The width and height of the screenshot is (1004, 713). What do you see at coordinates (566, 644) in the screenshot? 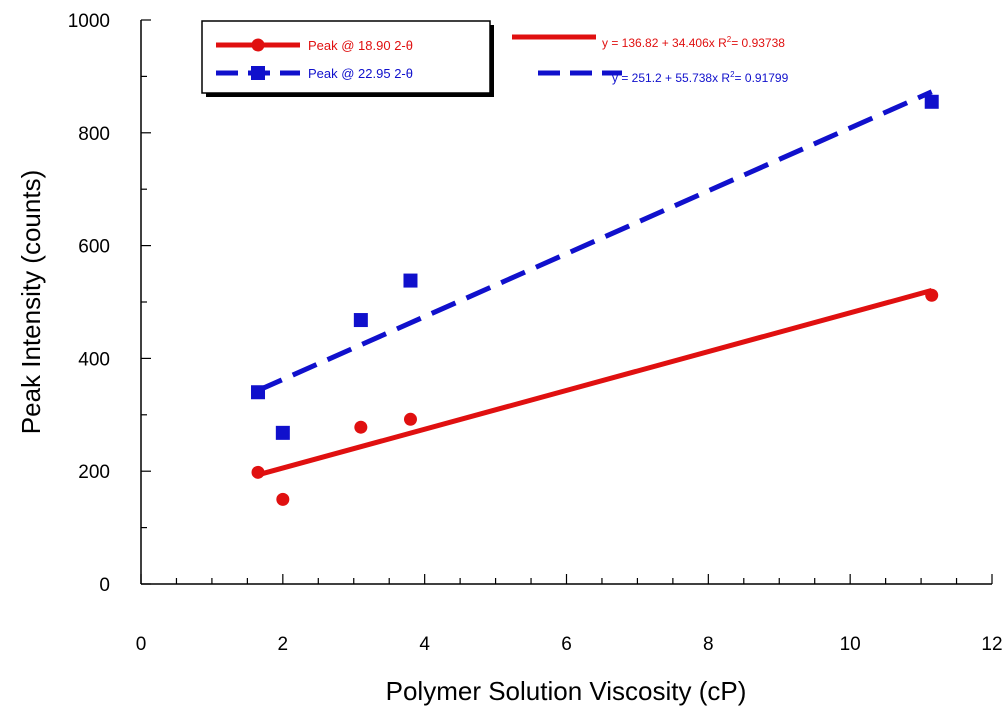
I see `x-tick-label: 6` at bounding box center [566, 644].